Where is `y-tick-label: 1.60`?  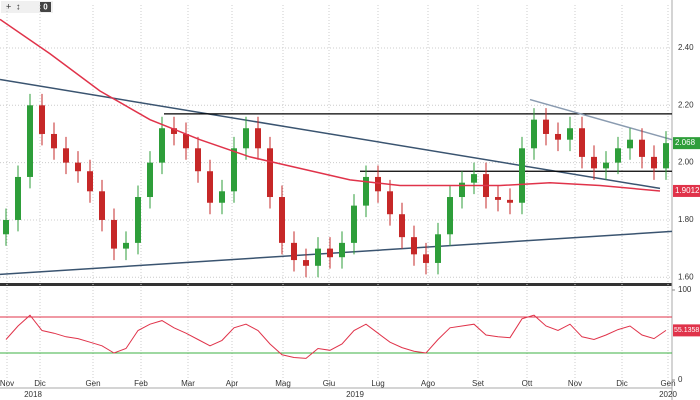
y-tick-label: 1.60 is located at coordinates (686, 276).